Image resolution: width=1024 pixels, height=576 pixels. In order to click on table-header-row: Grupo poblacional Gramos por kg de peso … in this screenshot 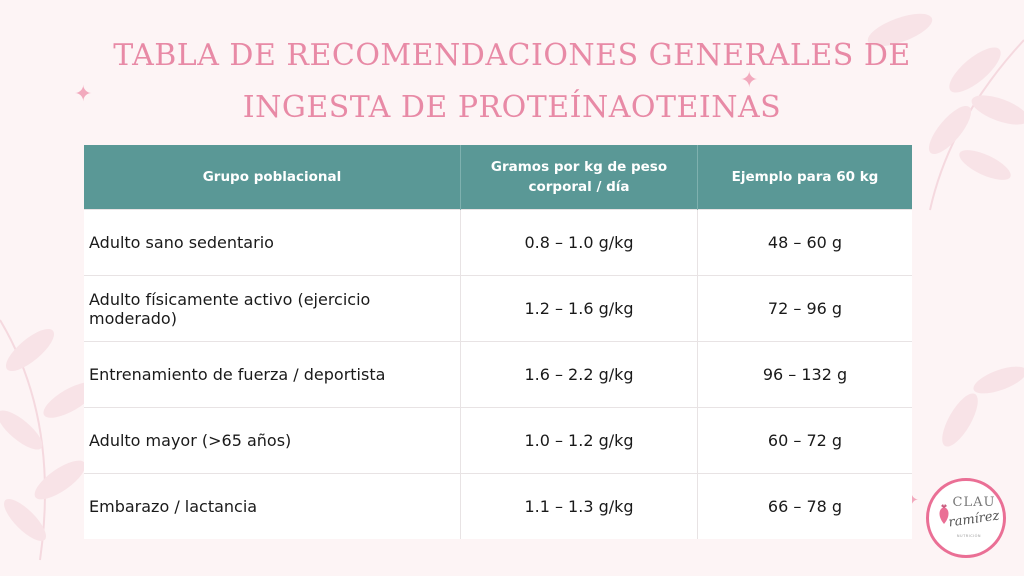, I will do `click(498, 177)`.